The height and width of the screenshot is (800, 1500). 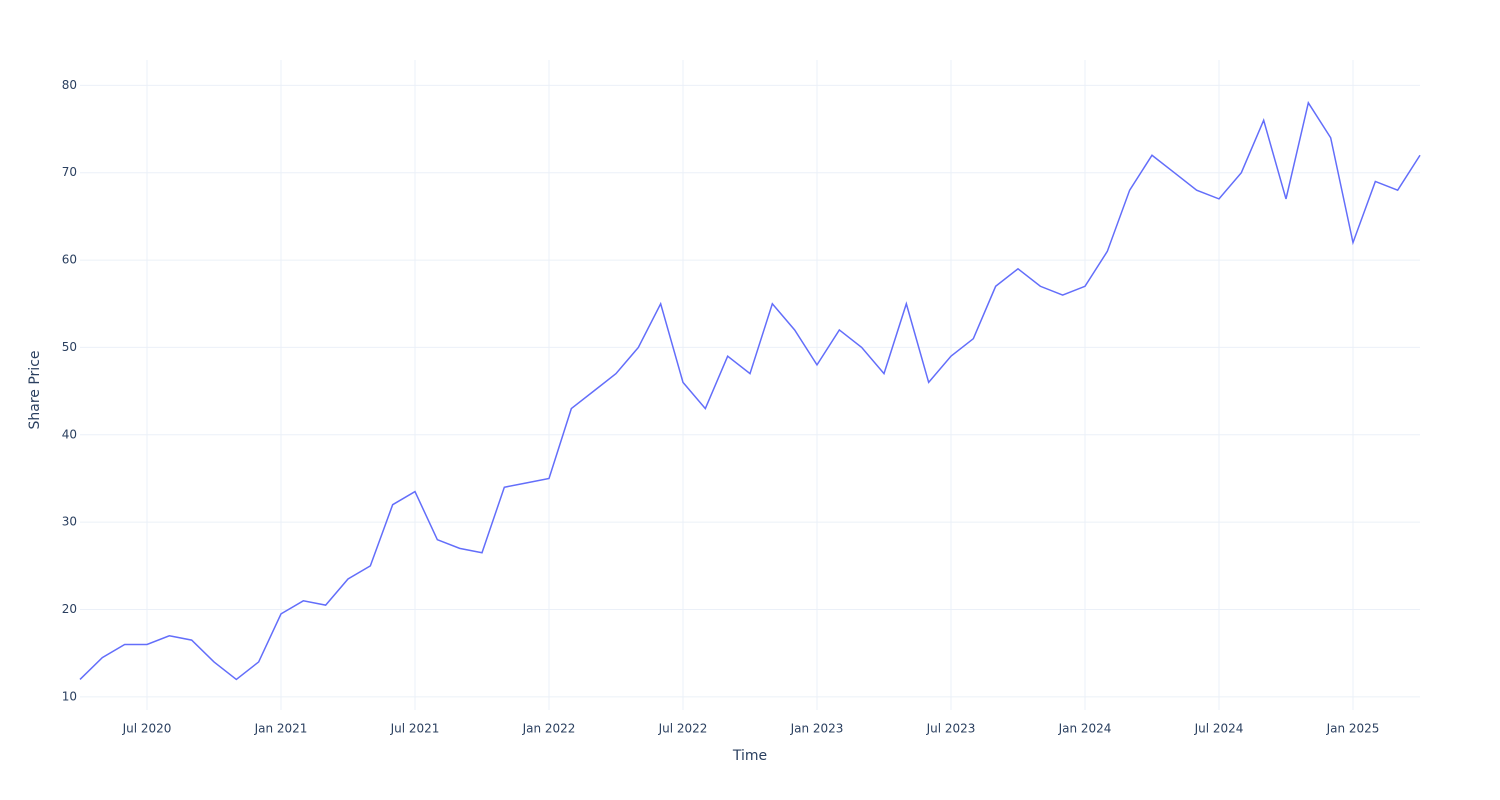 What do you see at coordinates (749, 756) in the screenshot?
I see `x-axis-title: Time` at bounding box center [749, 756].